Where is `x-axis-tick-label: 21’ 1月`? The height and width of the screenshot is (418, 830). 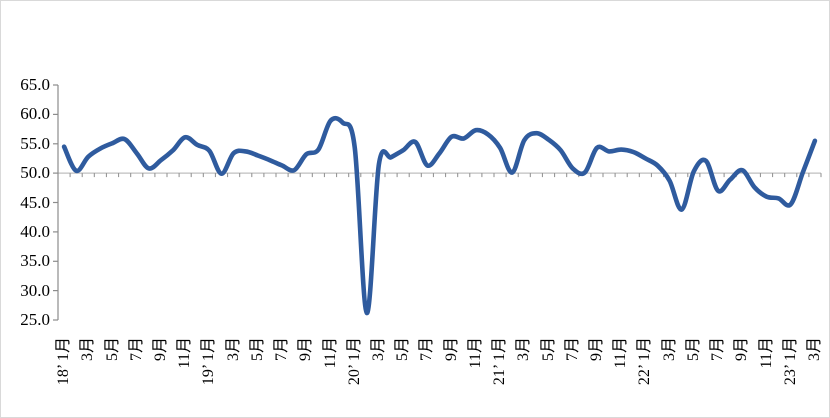
x-axis-tick-label: 21’ 1月 is located at coordinates (500, 361).